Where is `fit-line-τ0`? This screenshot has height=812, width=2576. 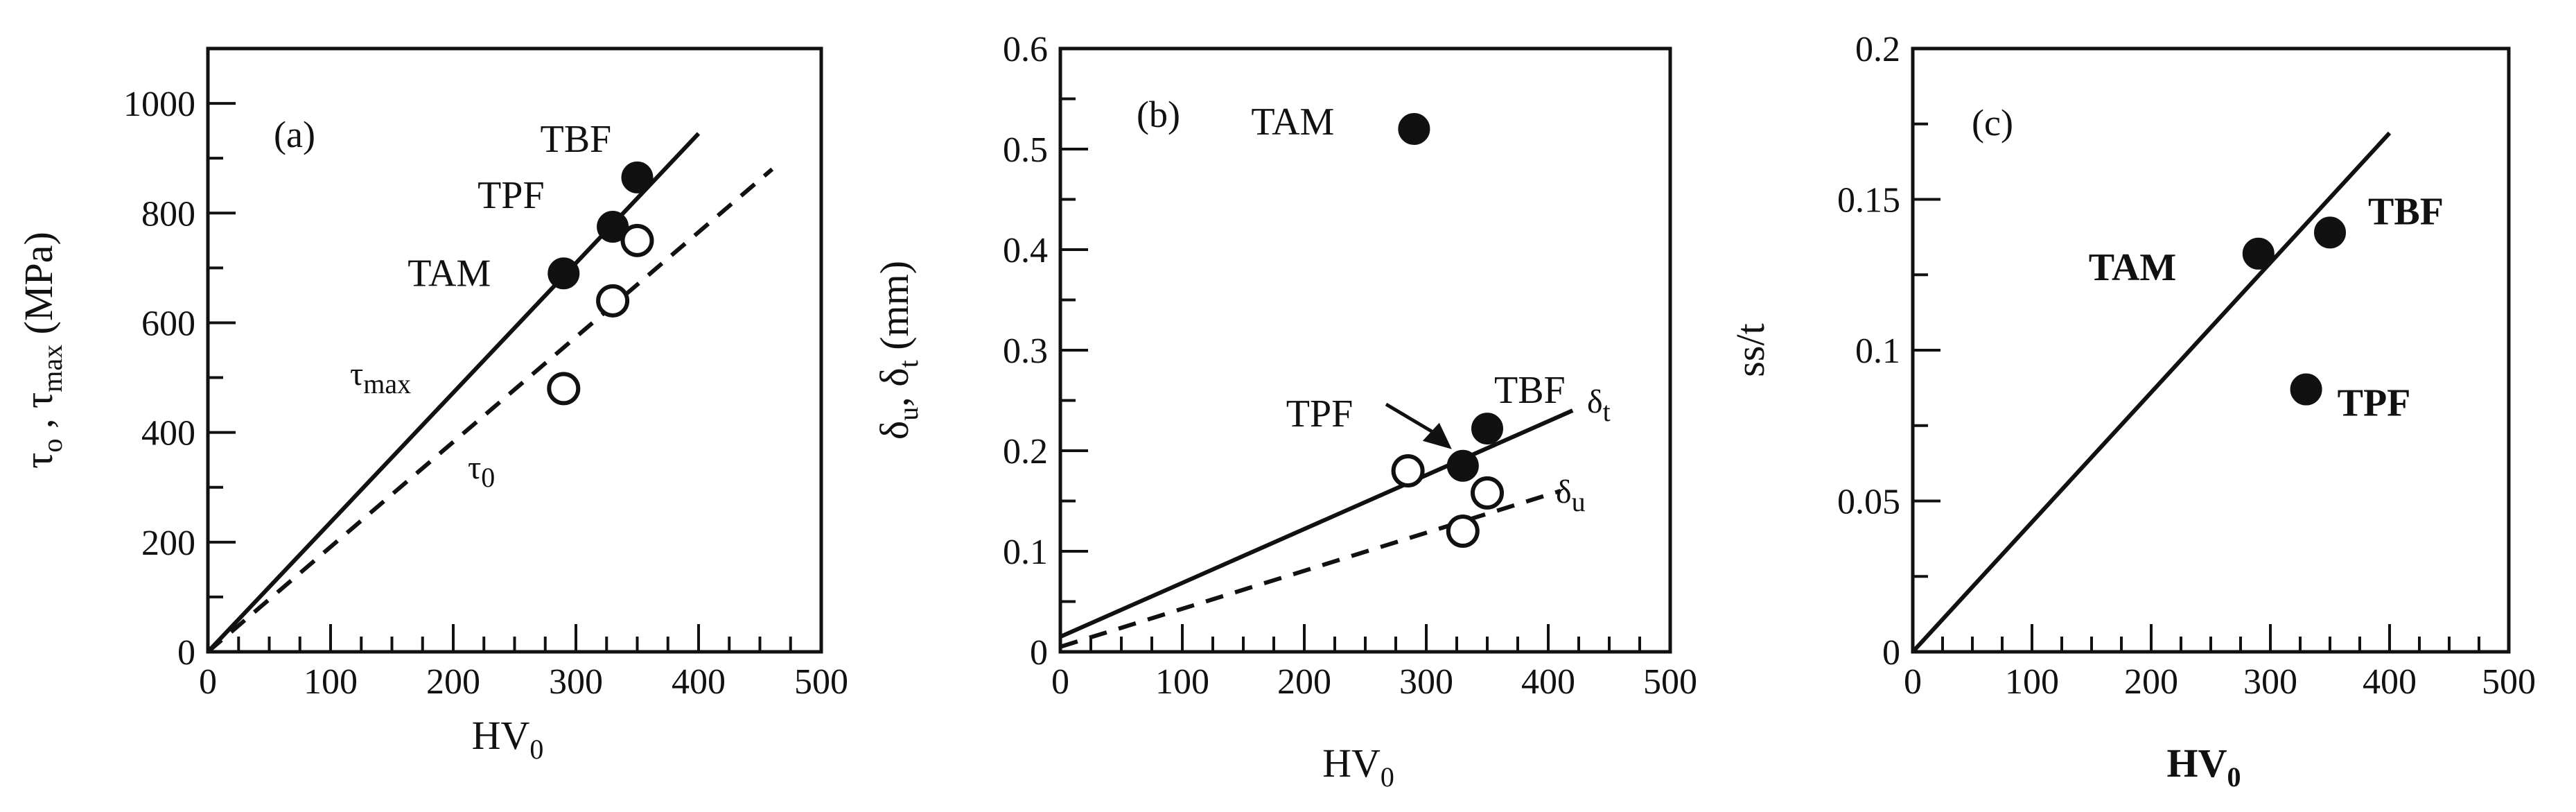
fit-line-τ0 is located at coordinates (490, 411).